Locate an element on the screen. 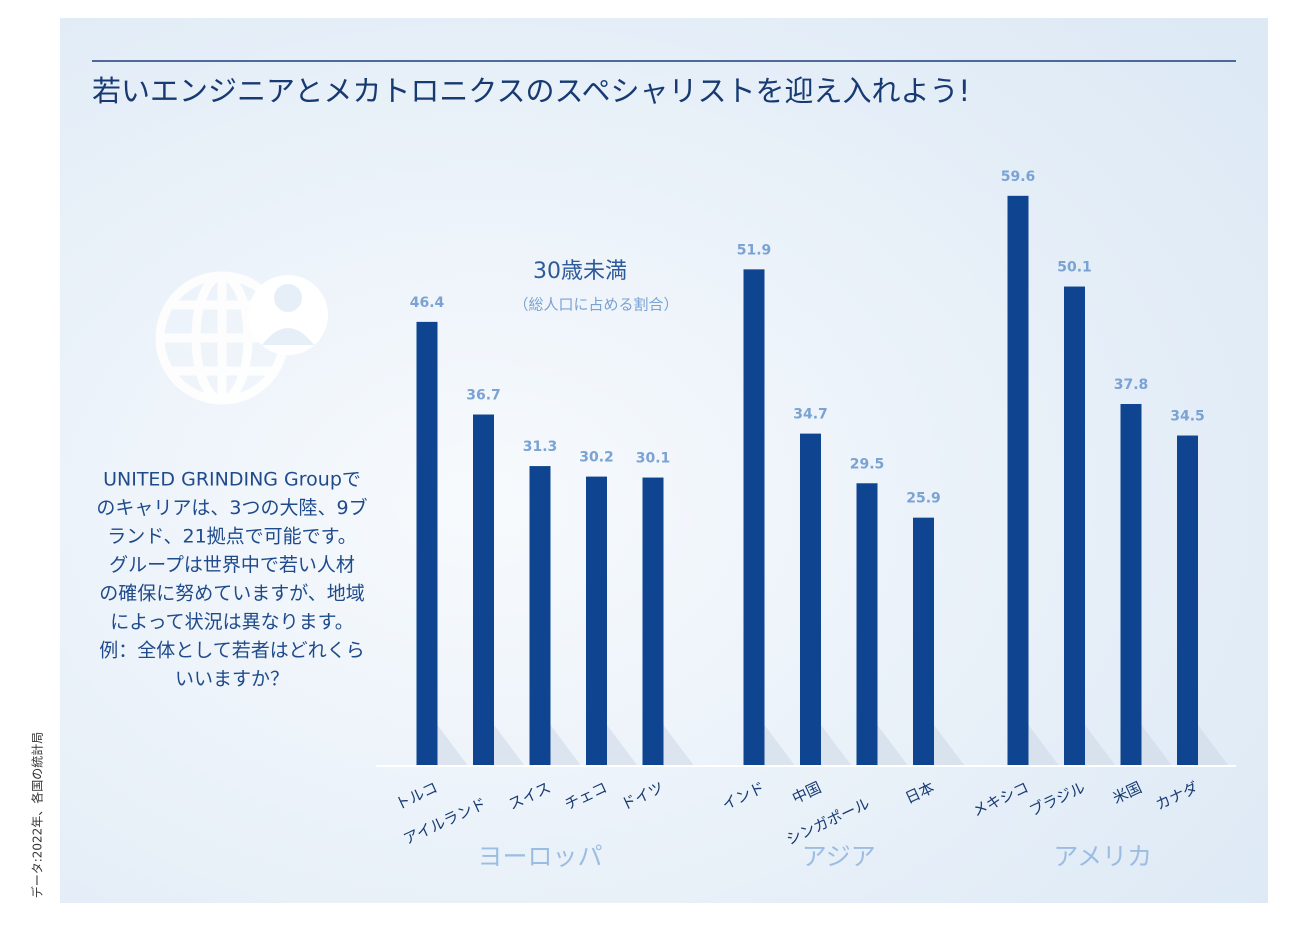 The width and height of the screenshot is (1290, 925). value-label: 34.5 is located at coordinates (1187, 417).